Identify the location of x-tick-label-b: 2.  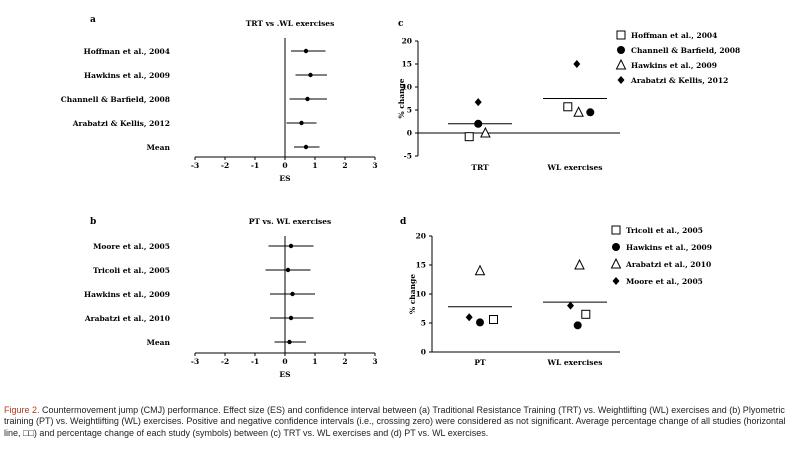
(344, 361).